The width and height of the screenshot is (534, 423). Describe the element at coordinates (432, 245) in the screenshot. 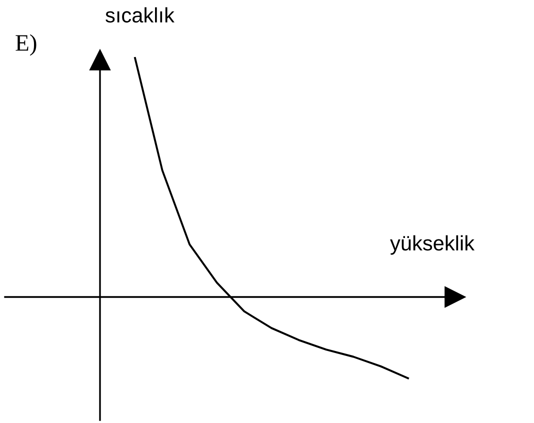

I see `x-axis-title: yükseklik` at that location.